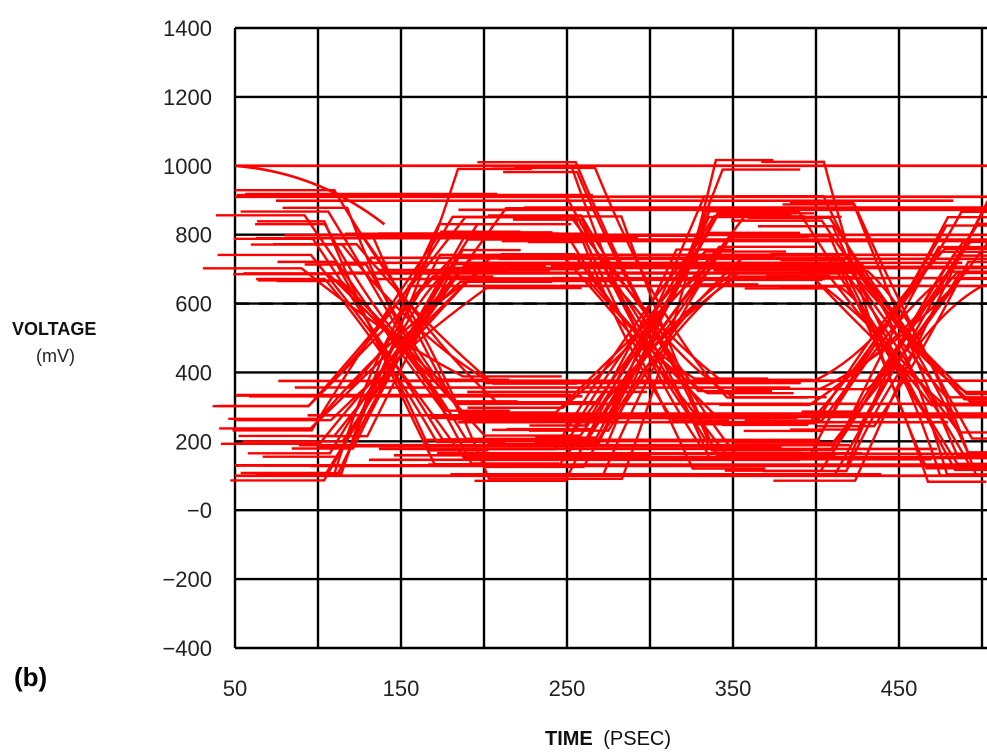 The height and width of the screenshot is (755, 987). Describe the element at coordinates (193, 304) in the screenshot. I see `y-tick-label: 600` at that location.